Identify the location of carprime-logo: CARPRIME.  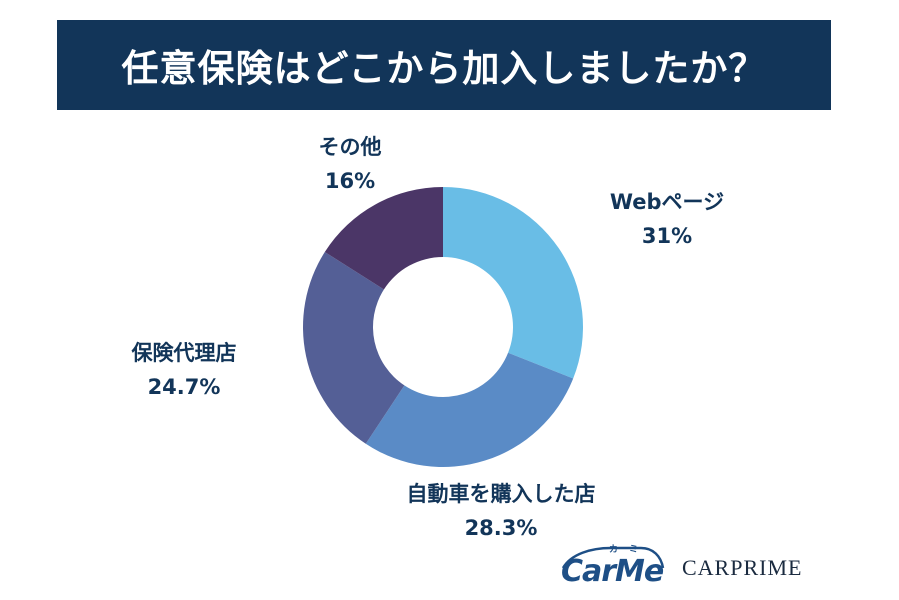
(742, 567).